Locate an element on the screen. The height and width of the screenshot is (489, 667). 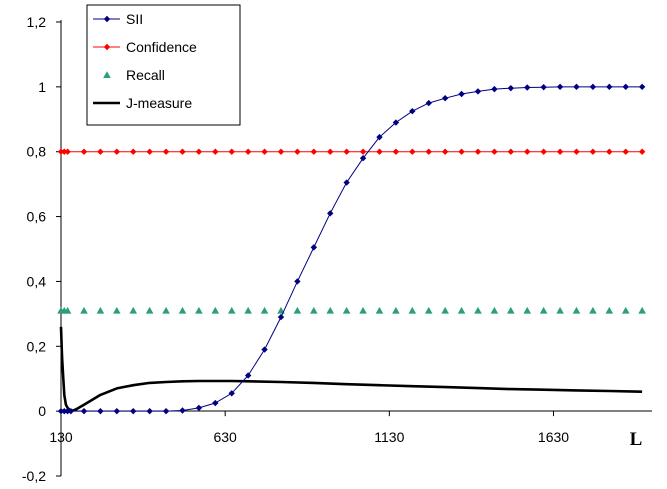
legend-item: SII is located at coordinates (118, 19).